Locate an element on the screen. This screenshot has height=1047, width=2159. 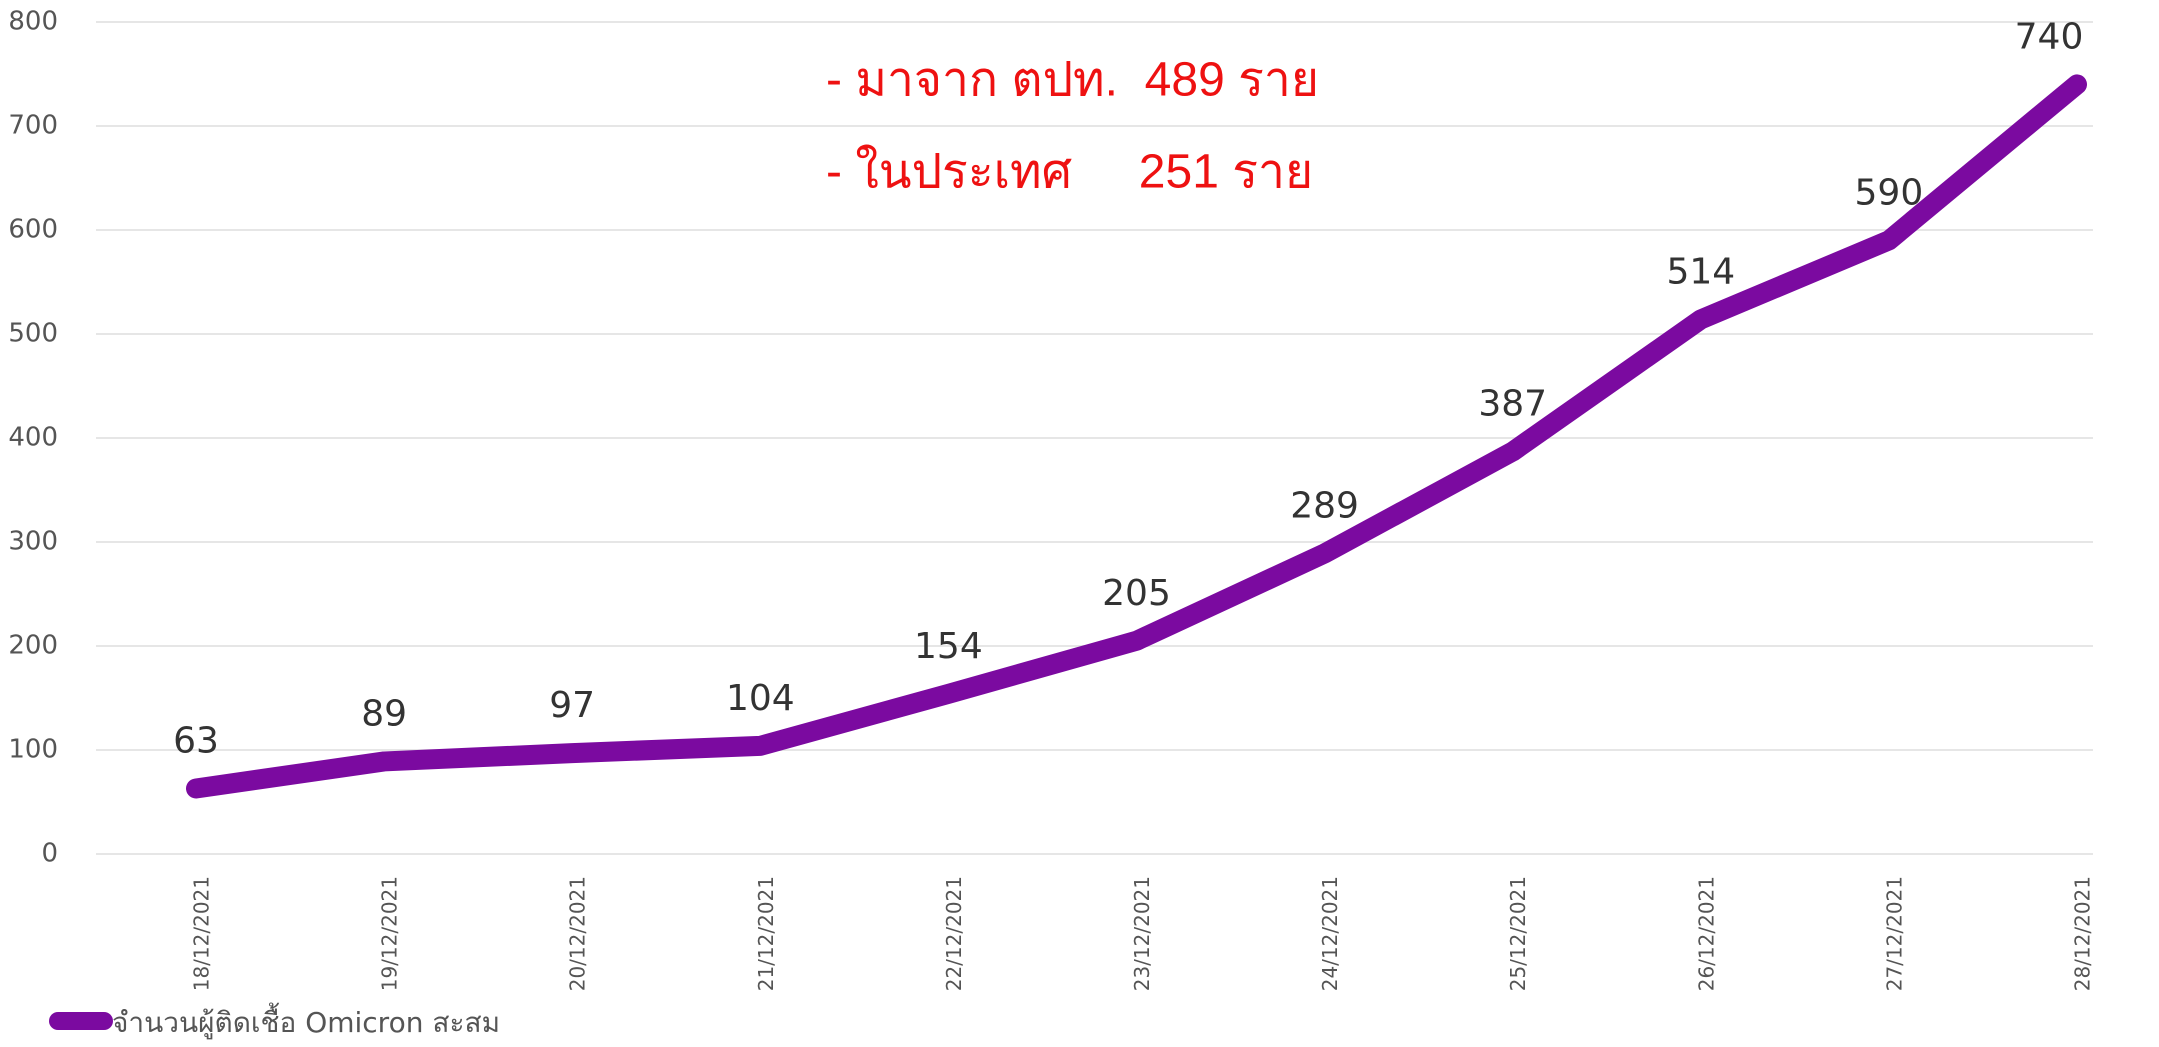
y-tick-label: 100 is located at coordinates (33, 750).